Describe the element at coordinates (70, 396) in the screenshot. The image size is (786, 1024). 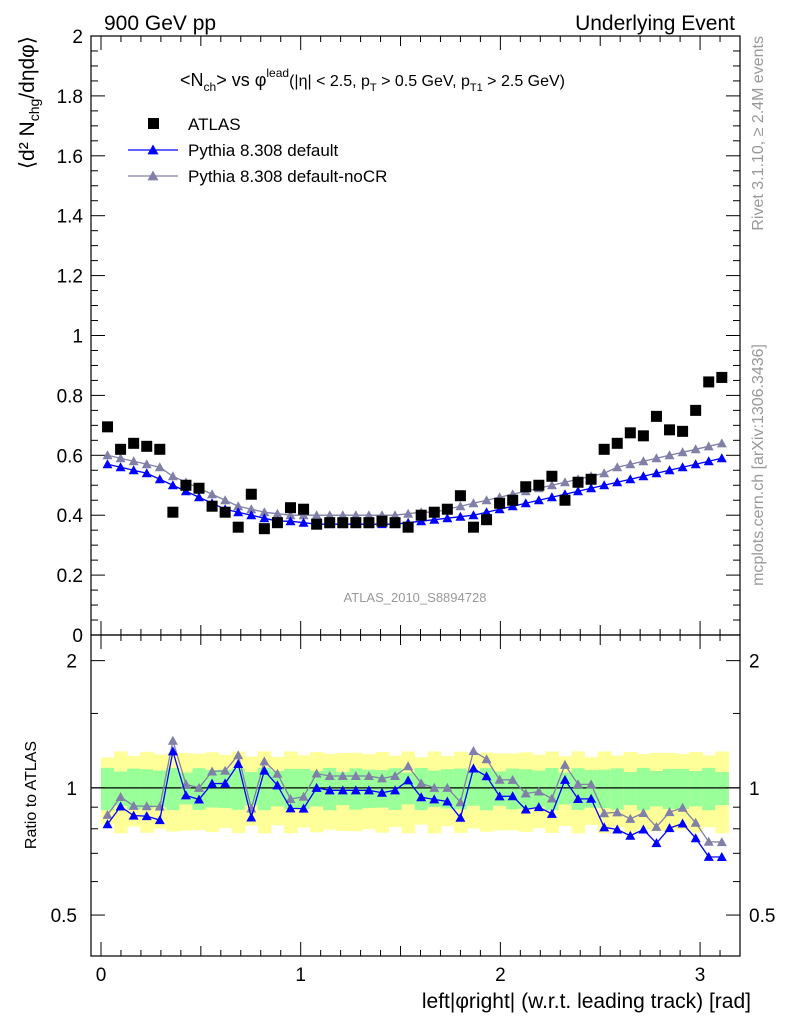
I see `y-tick-label-main: 0.8` at that location.